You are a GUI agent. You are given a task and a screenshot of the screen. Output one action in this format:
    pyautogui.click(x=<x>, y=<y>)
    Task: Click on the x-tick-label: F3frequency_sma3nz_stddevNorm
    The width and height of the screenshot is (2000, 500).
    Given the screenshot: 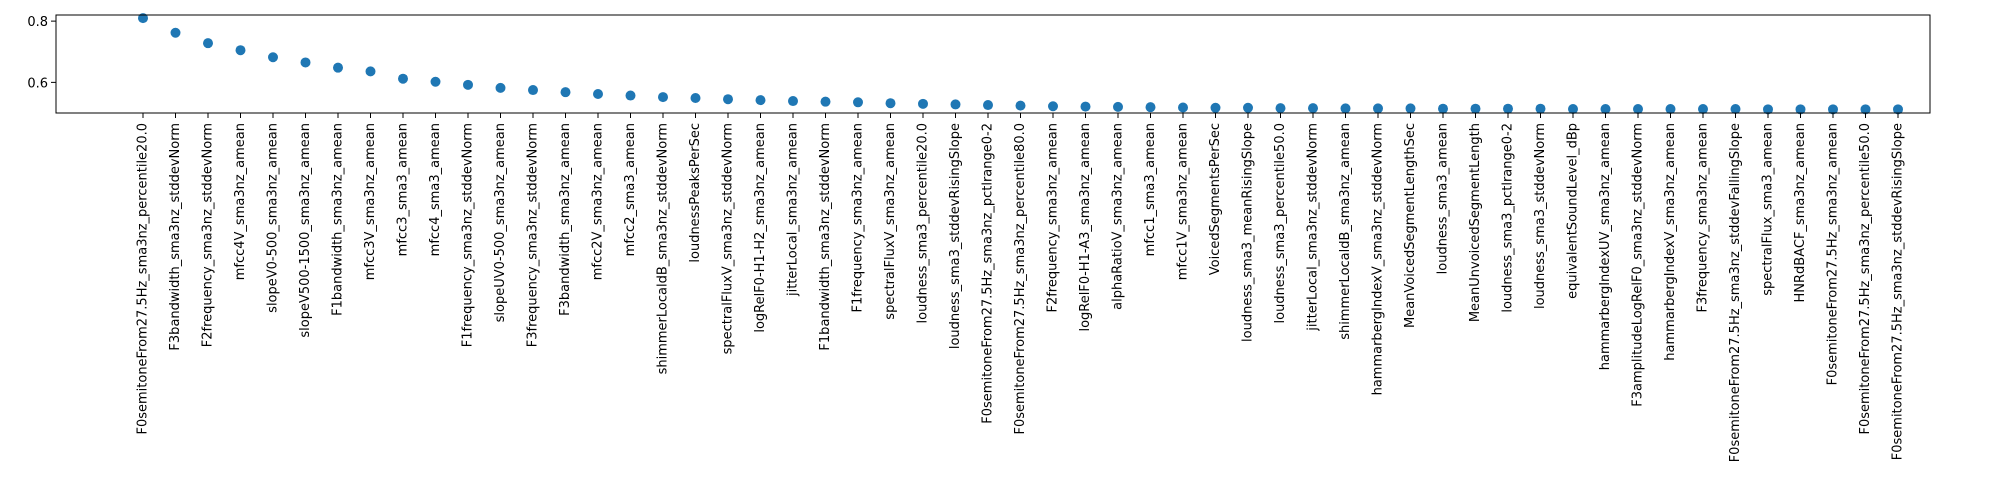 What is the action you would take?
    pyautogui.click(x=533, y=235)
    